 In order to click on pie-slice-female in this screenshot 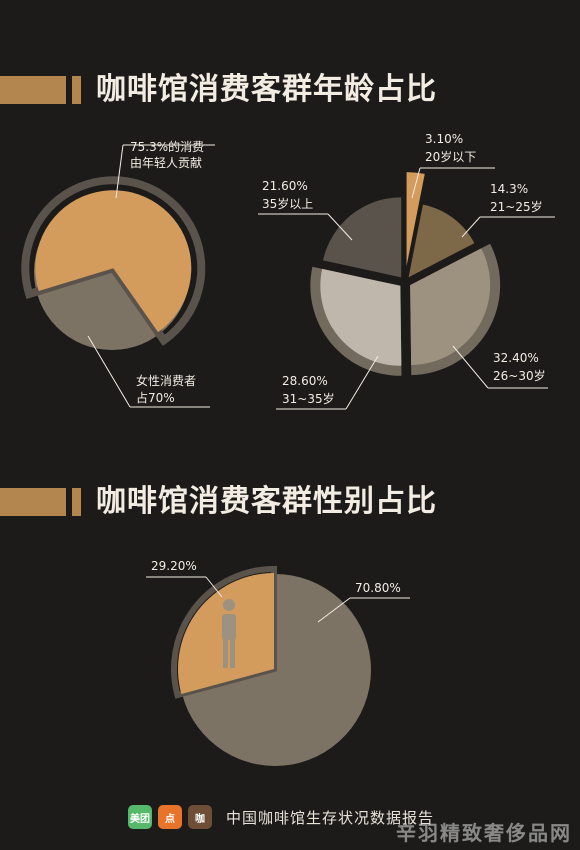, I will do `click(113, 261)`.